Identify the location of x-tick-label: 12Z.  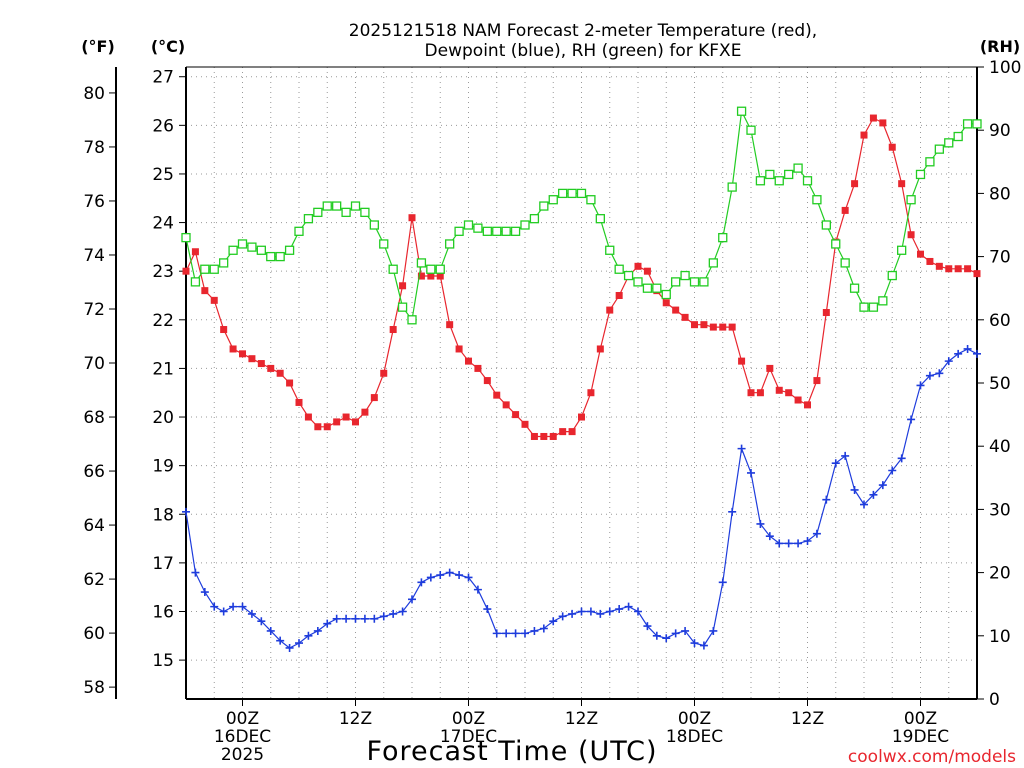
(581, 719).